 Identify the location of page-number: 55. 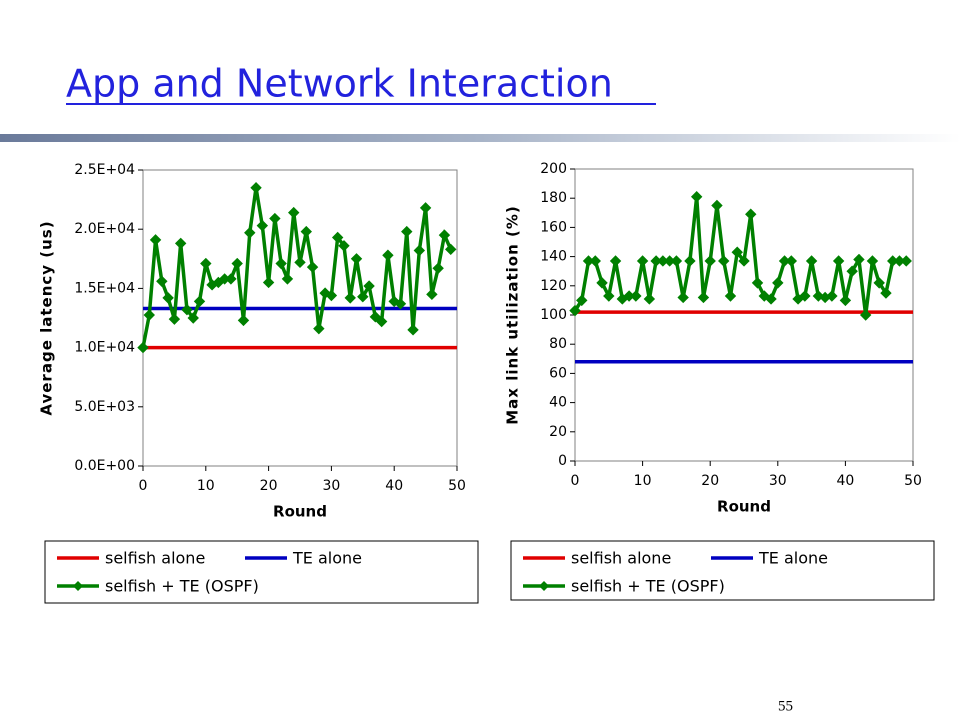
(785, 706).